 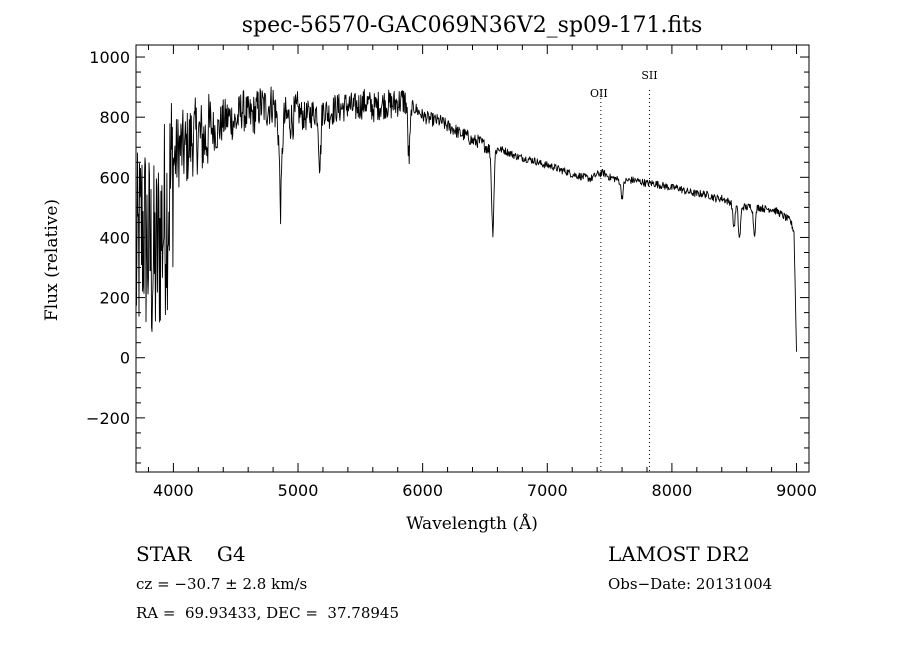 What do you see at coordinates (109, 57) in the screenshot?
I see `y-tick-label: 1000` at bounding box center [109, 57].